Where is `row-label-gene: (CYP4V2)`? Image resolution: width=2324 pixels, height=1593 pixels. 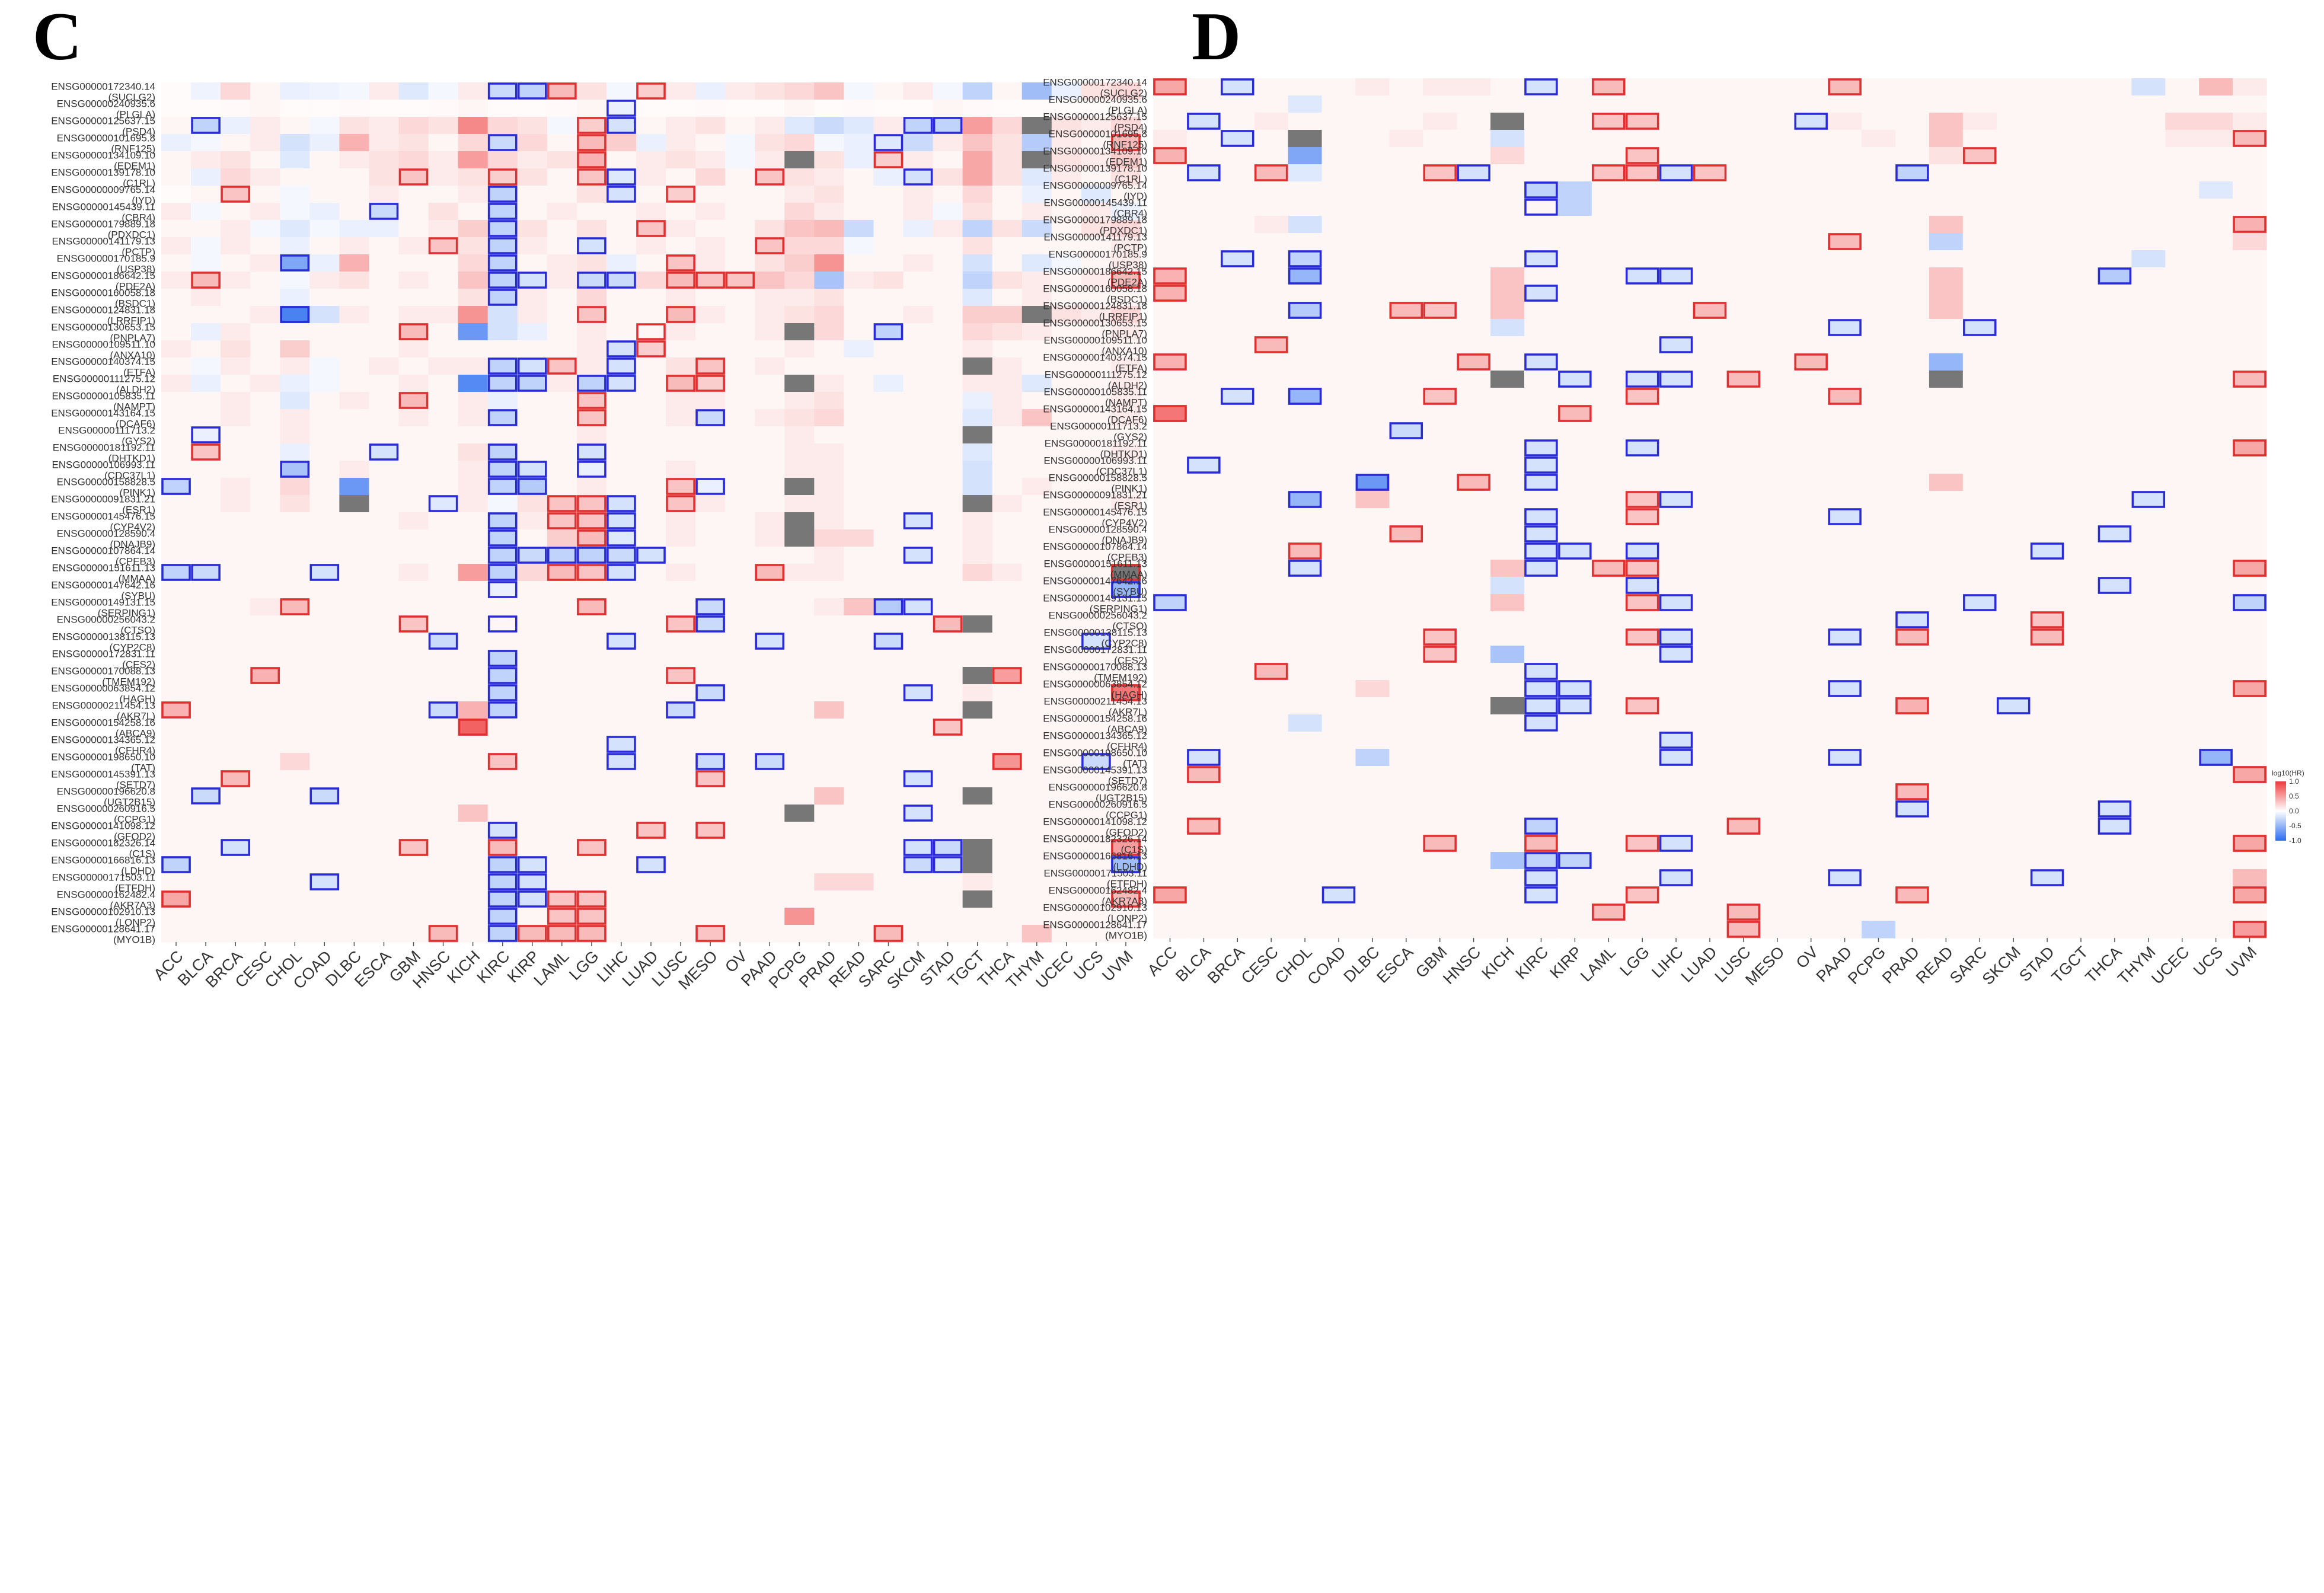
row-label-gene: (CYP4V2) is located at coordinates (1124, 523).